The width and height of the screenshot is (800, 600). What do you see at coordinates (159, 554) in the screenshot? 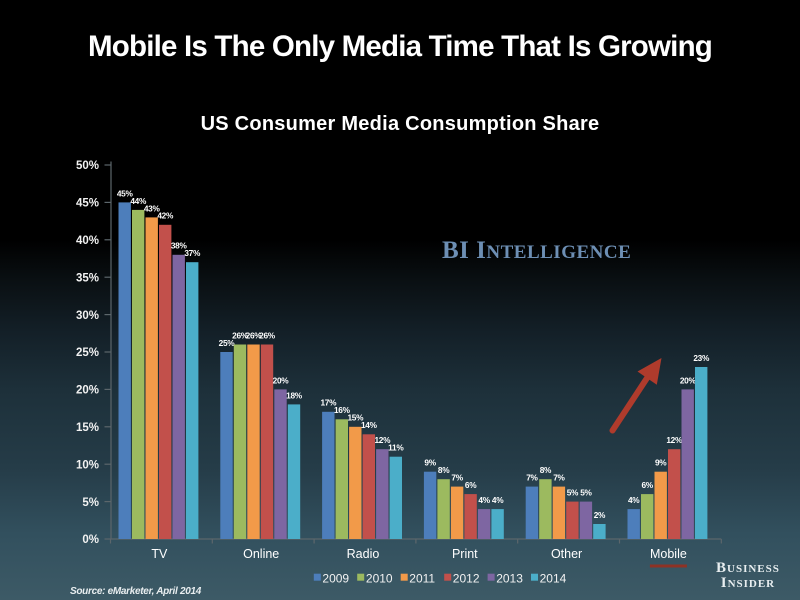
I see `svg-text: TV` at bounding box center [159, 554].